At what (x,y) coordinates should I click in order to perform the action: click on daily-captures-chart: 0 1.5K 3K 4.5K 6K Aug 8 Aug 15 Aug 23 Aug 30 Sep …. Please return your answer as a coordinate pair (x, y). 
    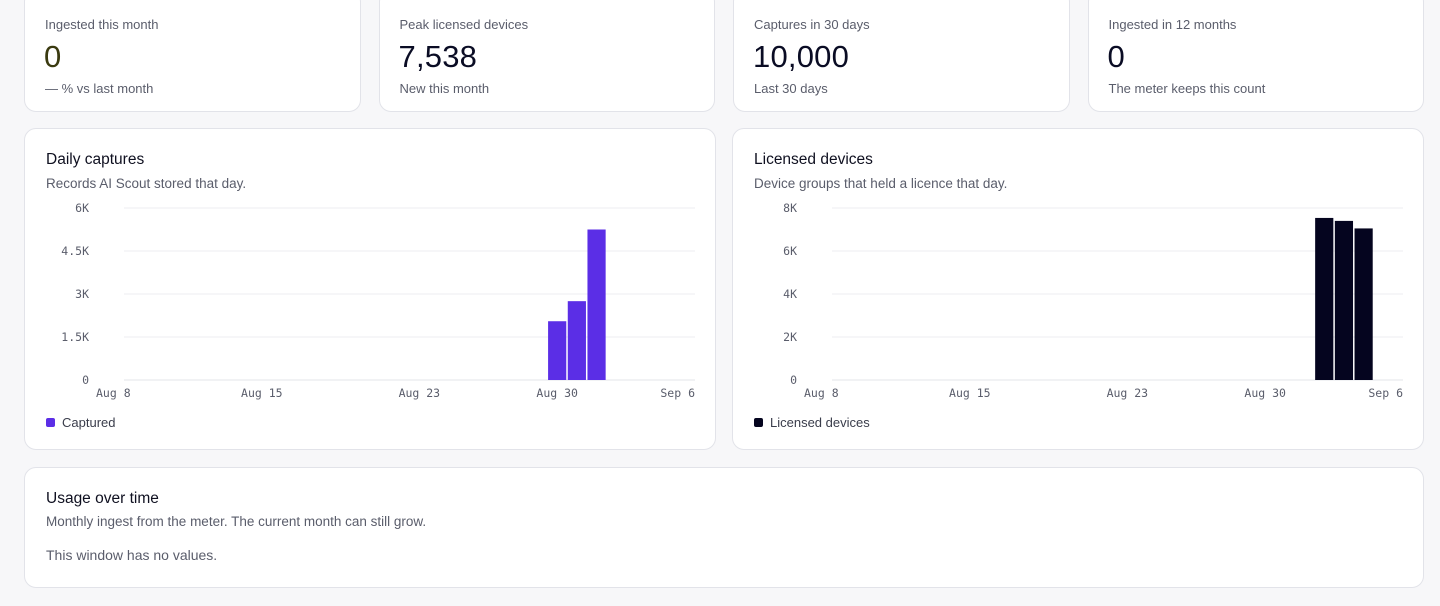
    Looking at the image, I should click on (378, 300).